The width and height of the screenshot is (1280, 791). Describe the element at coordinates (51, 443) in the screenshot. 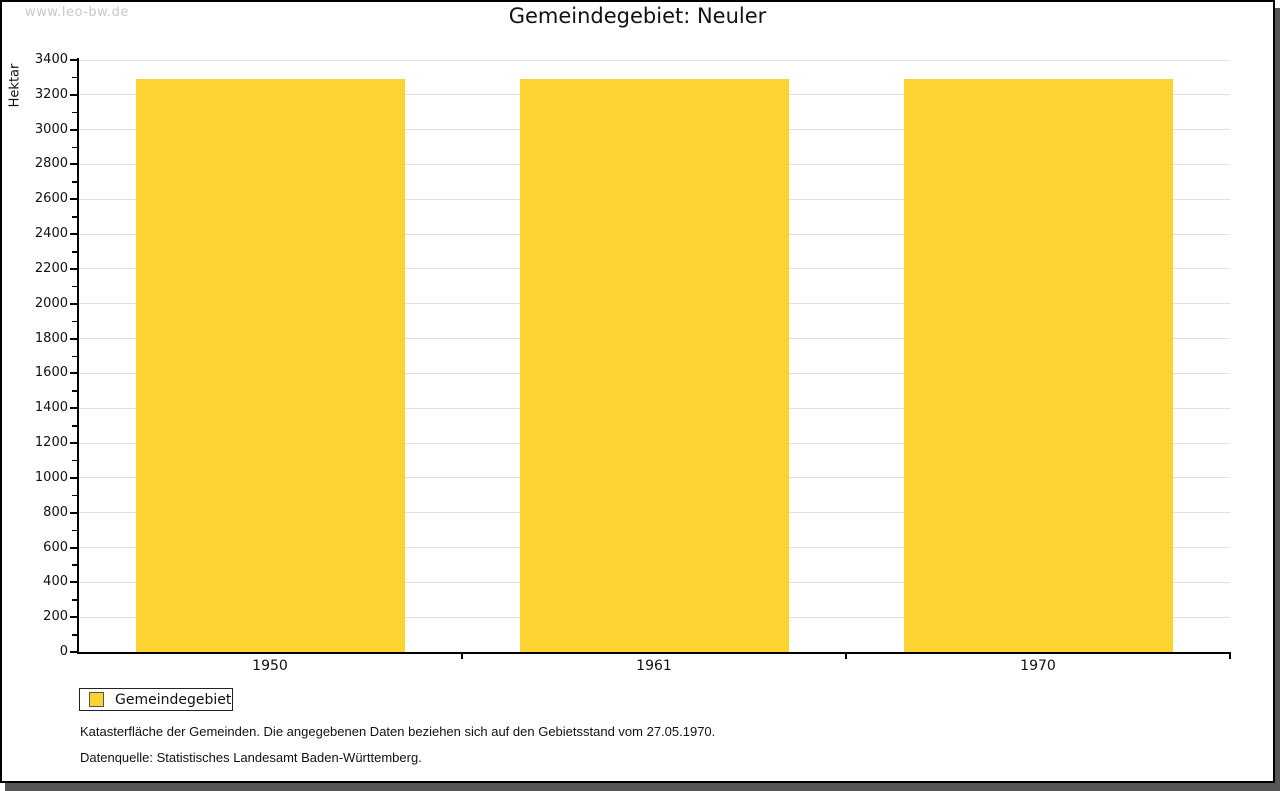

I see `y-axis-tick-label: 1200` at that location.